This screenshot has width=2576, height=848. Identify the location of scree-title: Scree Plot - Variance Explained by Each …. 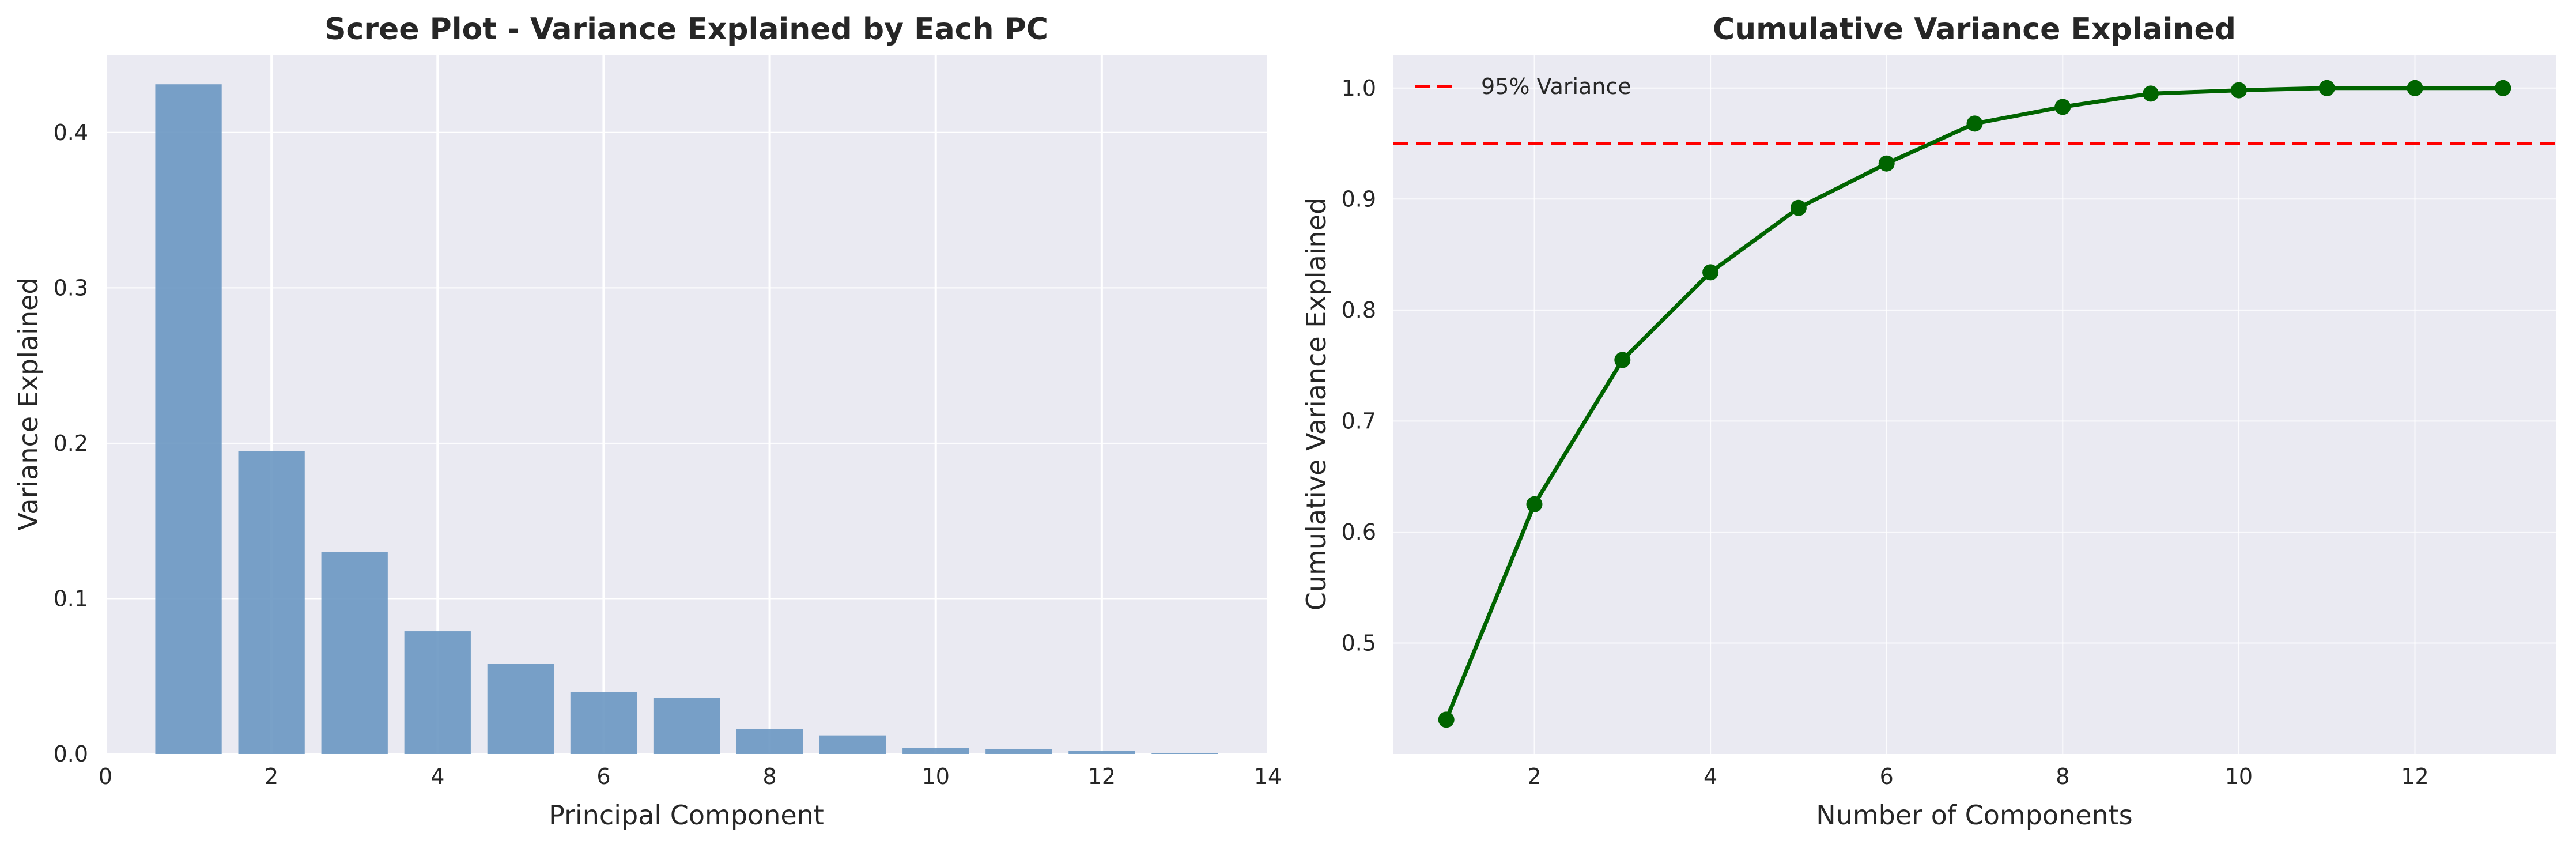
(686, 30).